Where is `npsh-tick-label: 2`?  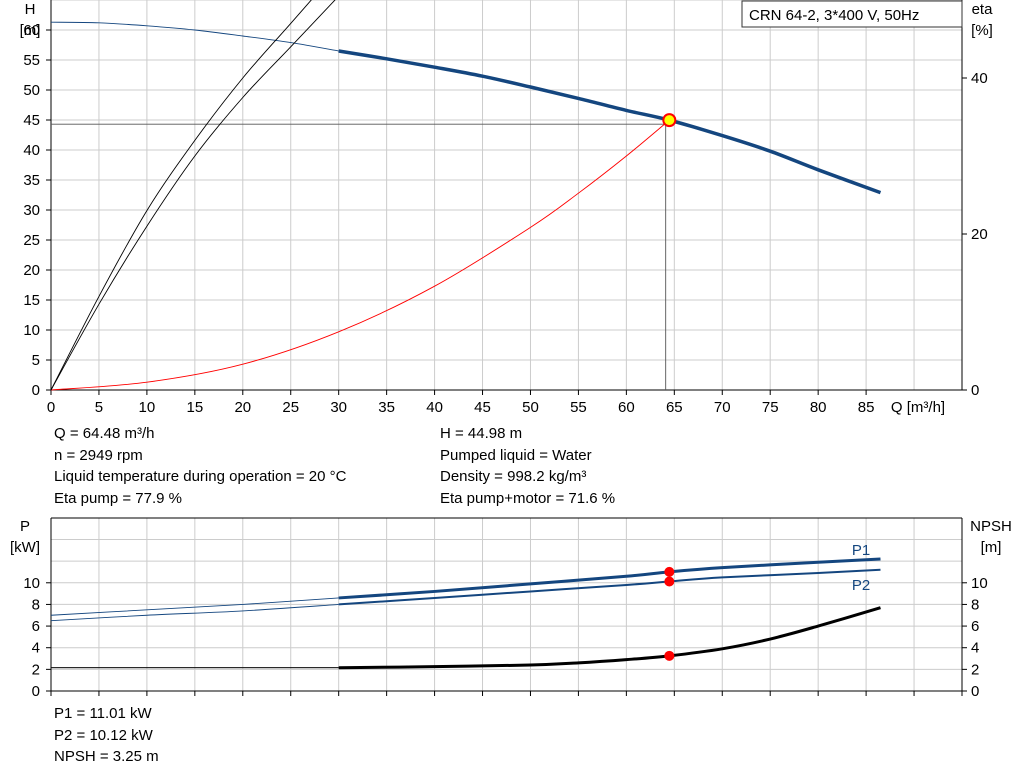
npsh-tick-label: 2 is located at coordinates (975, 669).